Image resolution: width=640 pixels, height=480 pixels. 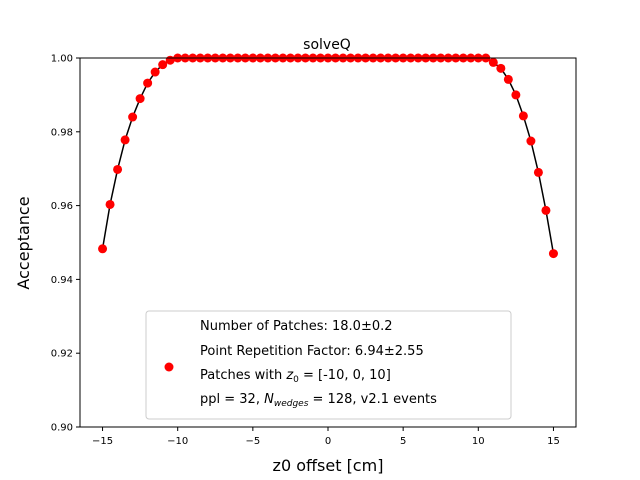 I want to click on legend-line-patches: Number of Patches: 18.0±0.2, so click(x=296, y=326).